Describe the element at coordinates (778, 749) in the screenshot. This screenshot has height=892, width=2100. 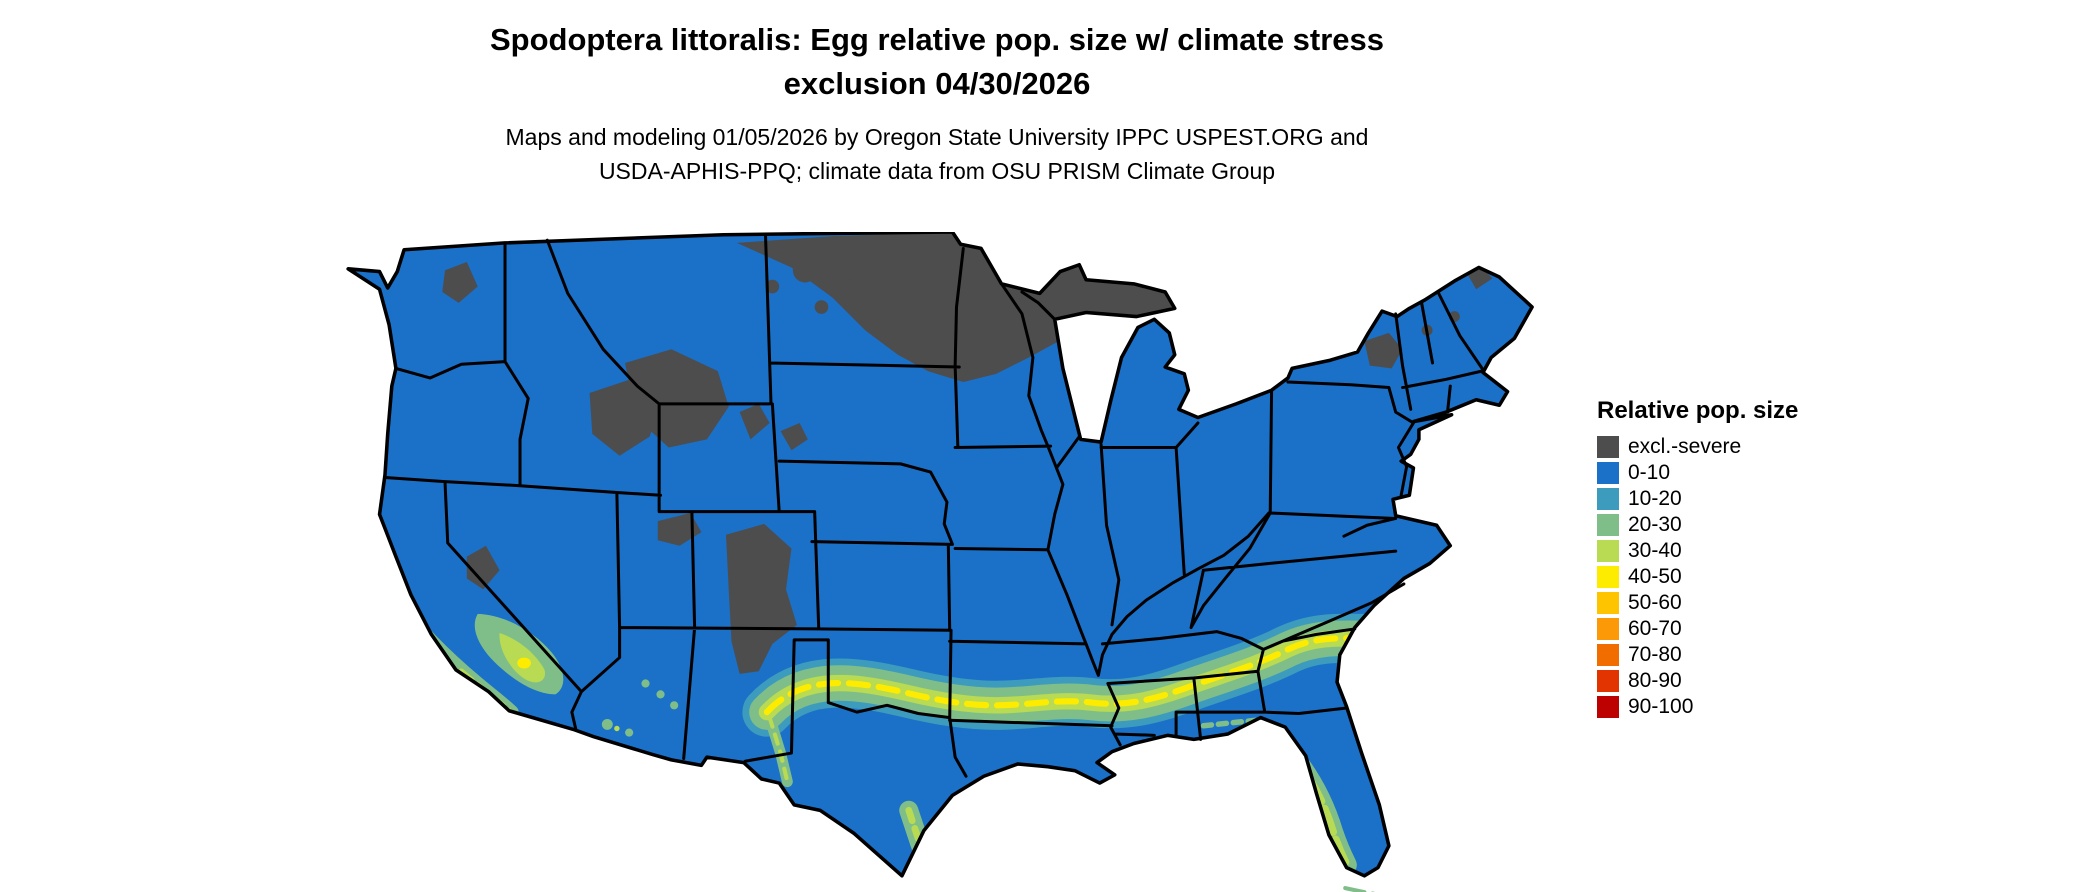
I see `west-texas-yellowgreen` at that location.